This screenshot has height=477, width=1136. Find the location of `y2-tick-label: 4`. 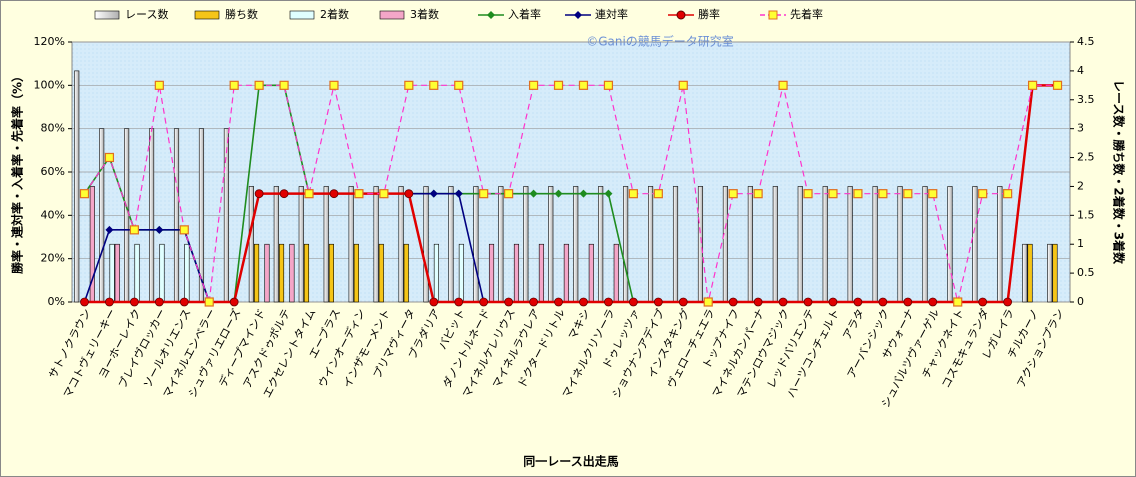

y2-tick-label: 4 is located at coordinates (1080, 70).